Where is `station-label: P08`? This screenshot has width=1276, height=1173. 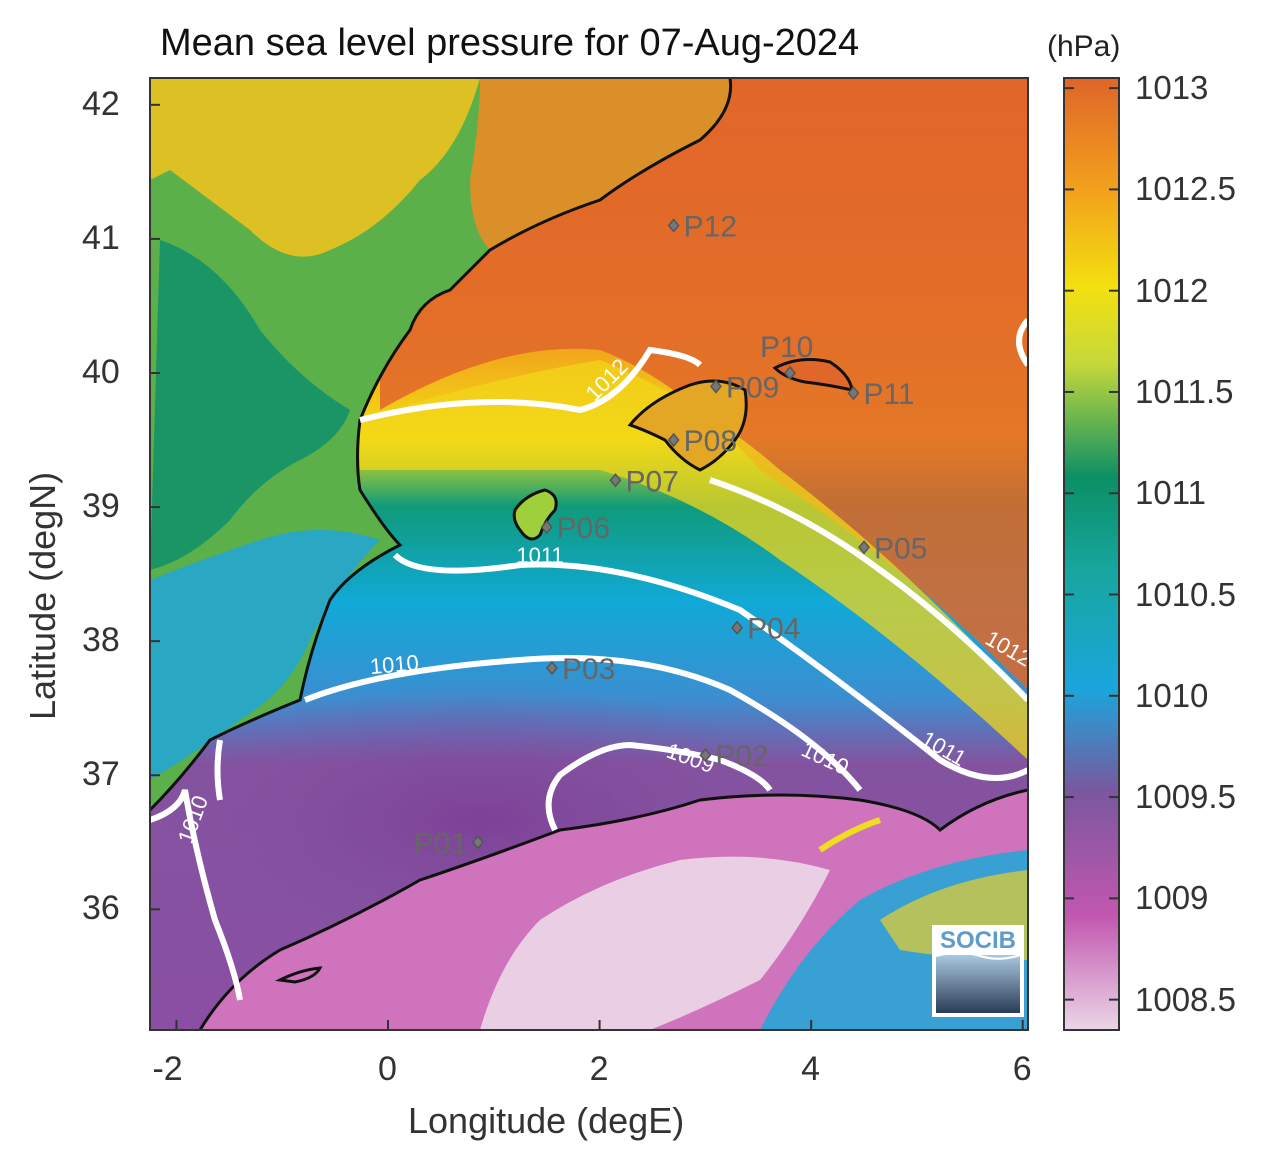
station-label: P08 is located at coordinates (710, 441).